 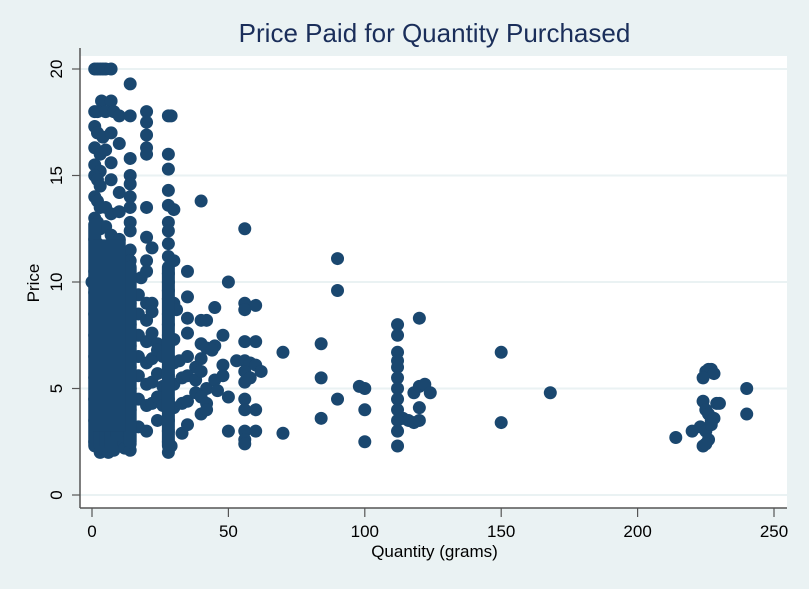 I want to click on x-tick-label: 0, so click(x=91, y=531).